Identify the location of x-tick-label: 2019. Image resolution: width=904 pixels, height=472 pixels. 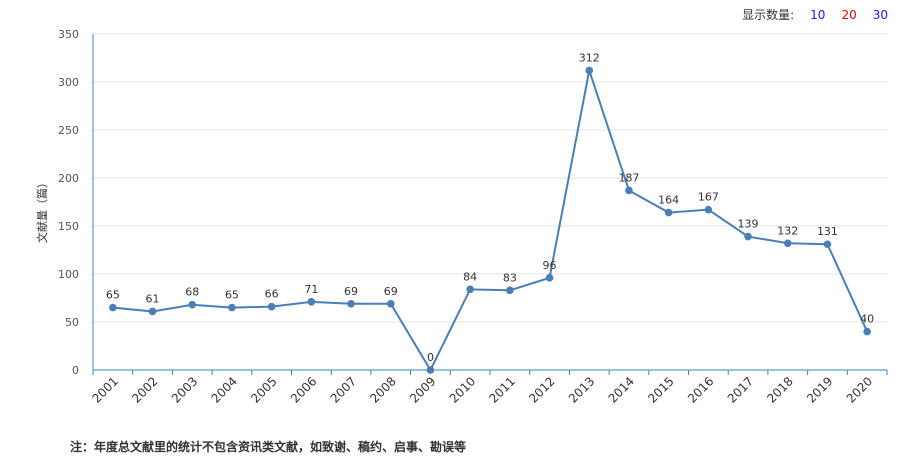
(819, 389).